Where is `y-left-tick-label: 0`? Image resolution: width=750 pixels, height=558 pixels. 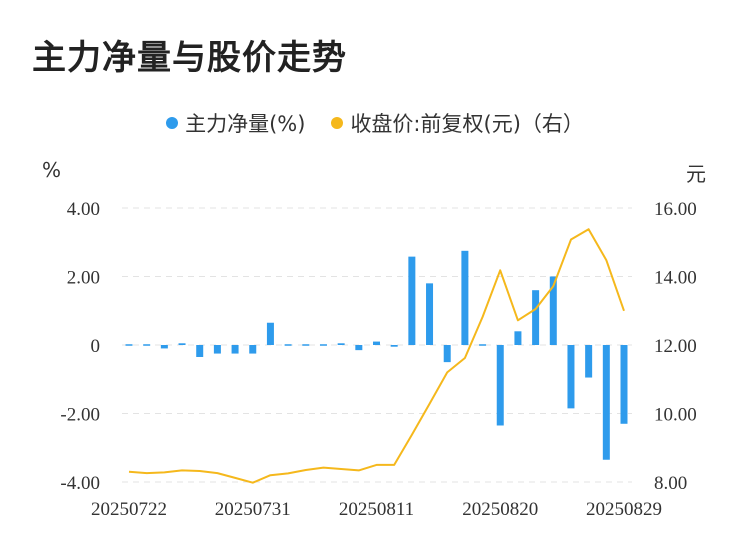 y-left-tick-label: 0 is located at coordinates (96, 346).